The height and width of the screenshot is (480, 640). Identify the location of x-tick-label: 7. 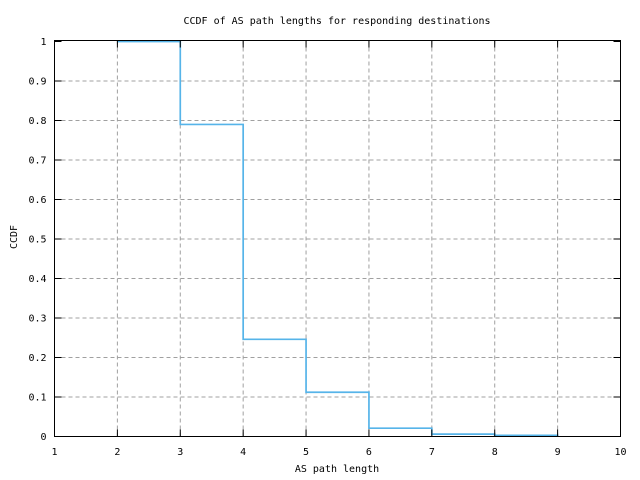
(432, 452).